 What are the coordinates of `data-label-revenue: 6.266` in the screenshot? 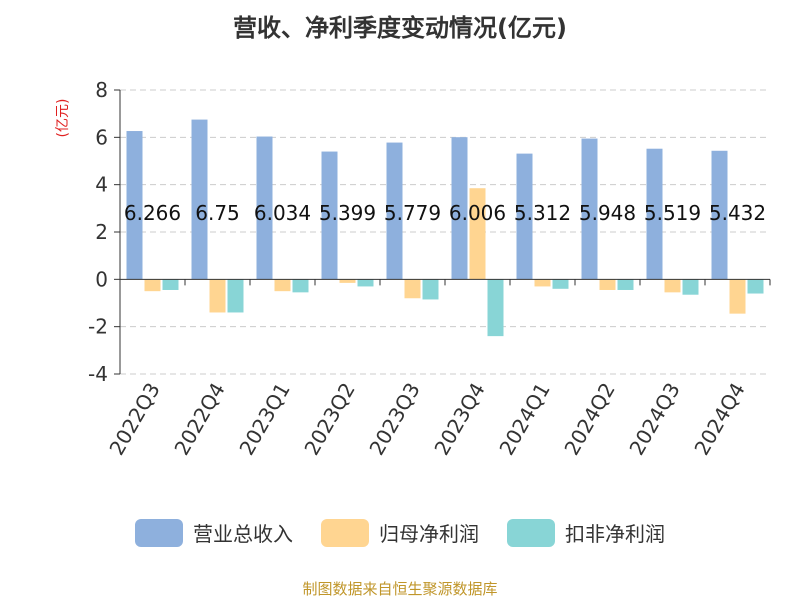 It's located at (152, 213).